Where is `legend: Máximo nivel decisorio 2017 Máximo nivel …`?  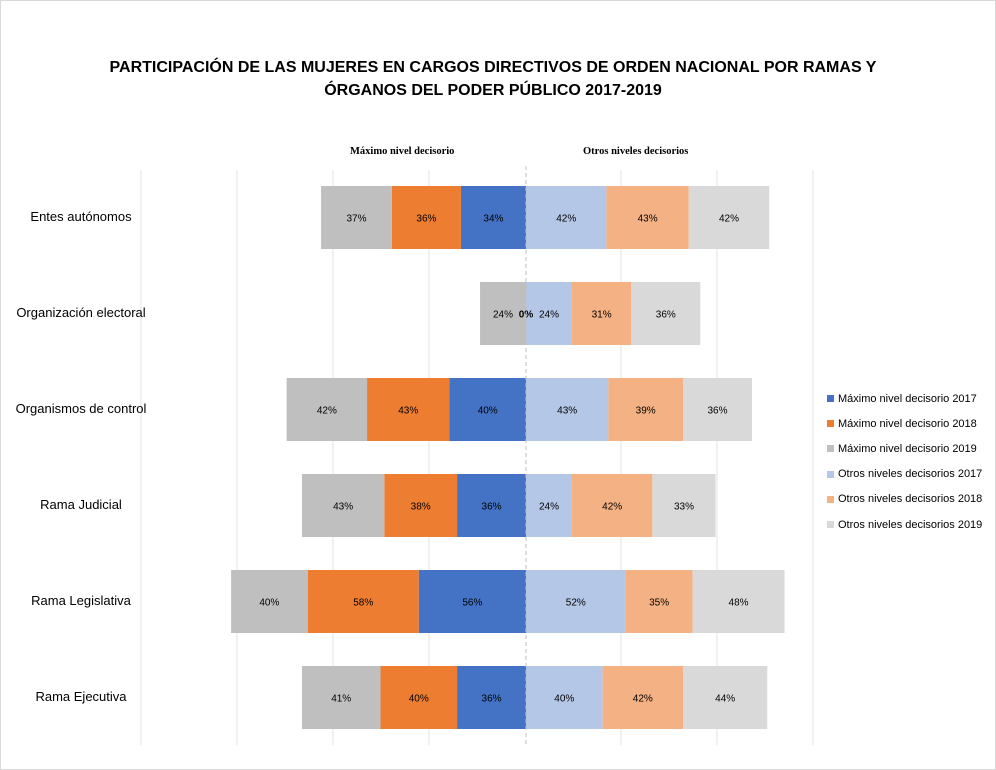 legend: Máximo nivel decisorio 2017 Máximo nivel … is located at coordinates (904, 461).